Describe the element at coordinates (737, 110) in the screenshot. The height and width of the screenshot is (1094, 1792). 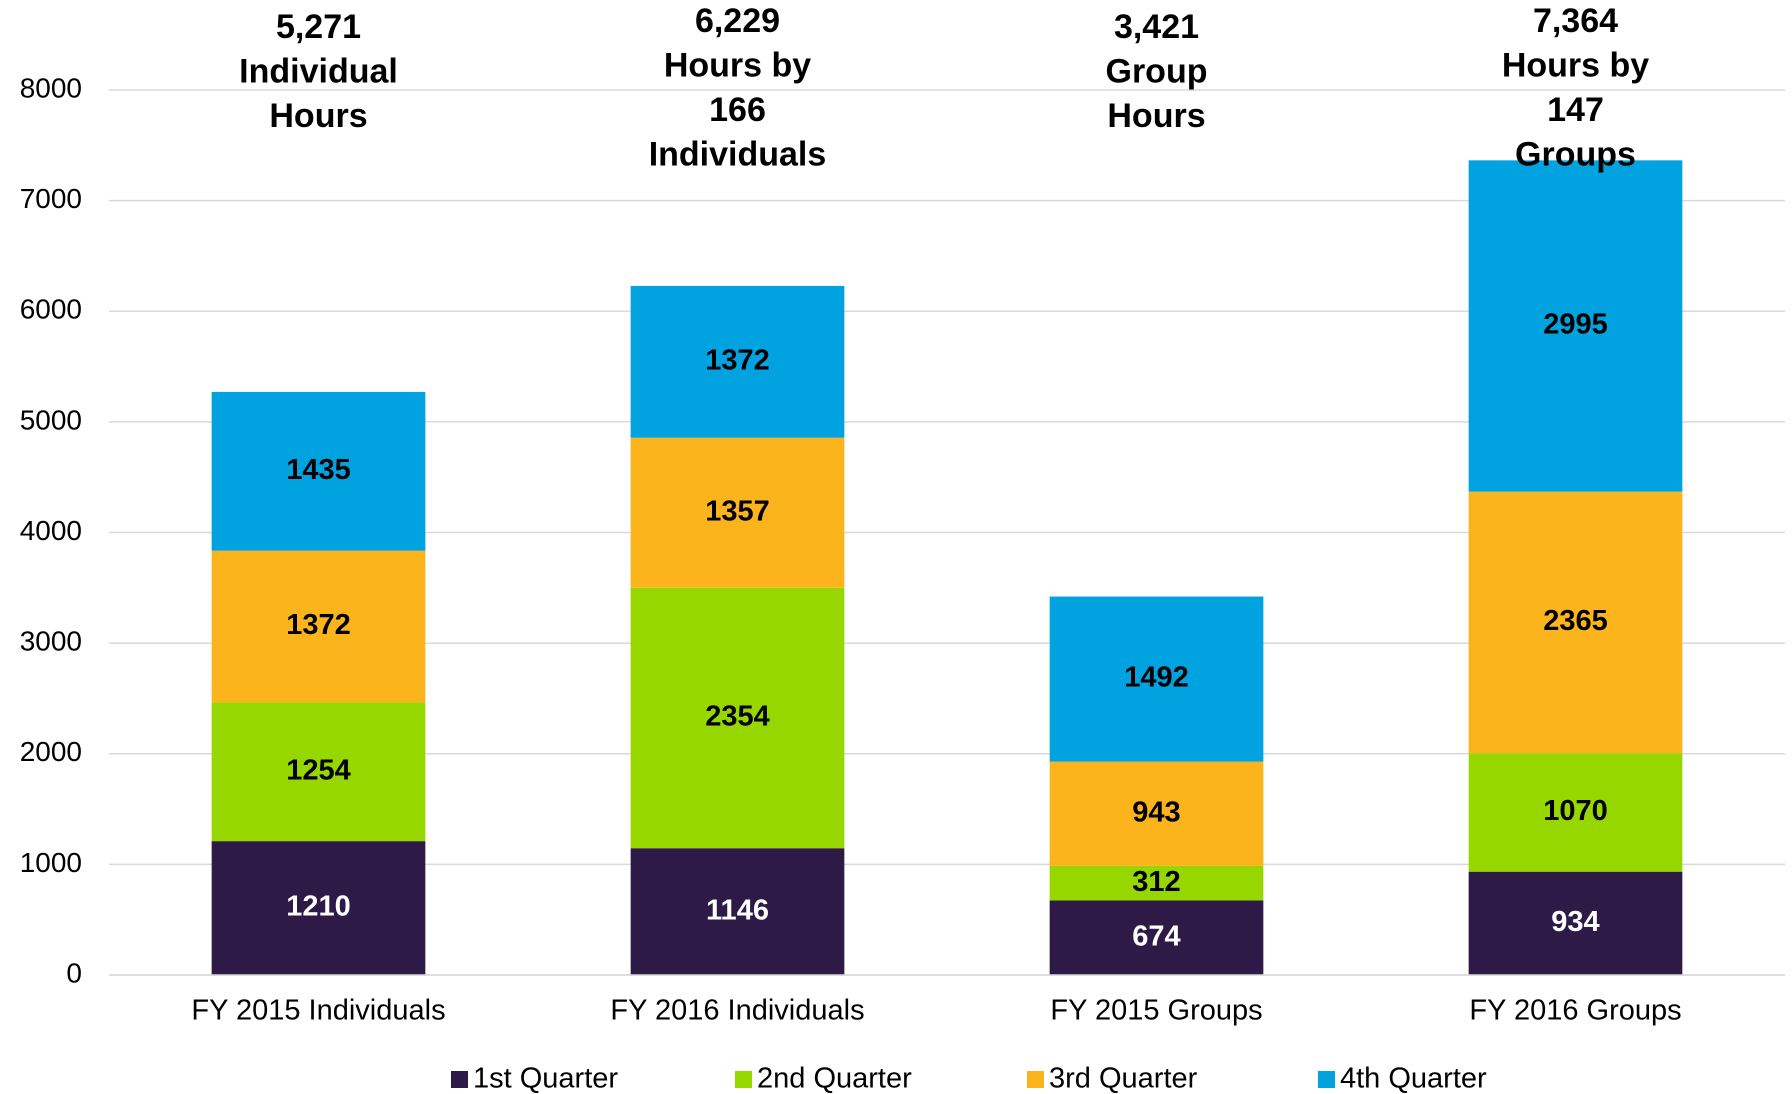
I see `annotation: 166` at that location.